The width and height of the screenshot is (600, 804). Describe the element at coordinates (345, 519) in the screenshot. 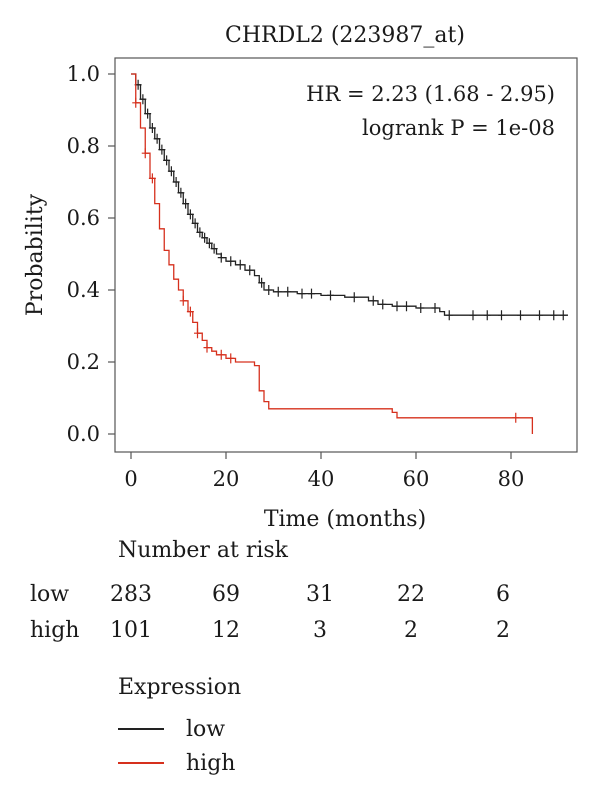

I see `x-axis-label: Time (months)` at that location.